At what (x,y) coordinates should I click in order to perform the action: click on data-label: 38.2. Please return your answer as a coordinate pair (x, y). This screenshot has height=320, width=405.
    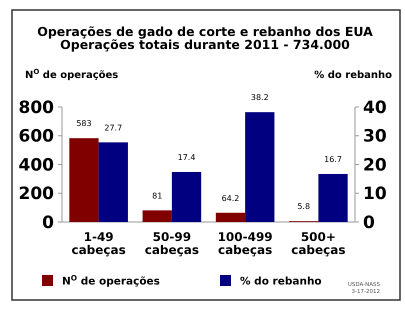
    Looking at the image, I should click on (259, 97).